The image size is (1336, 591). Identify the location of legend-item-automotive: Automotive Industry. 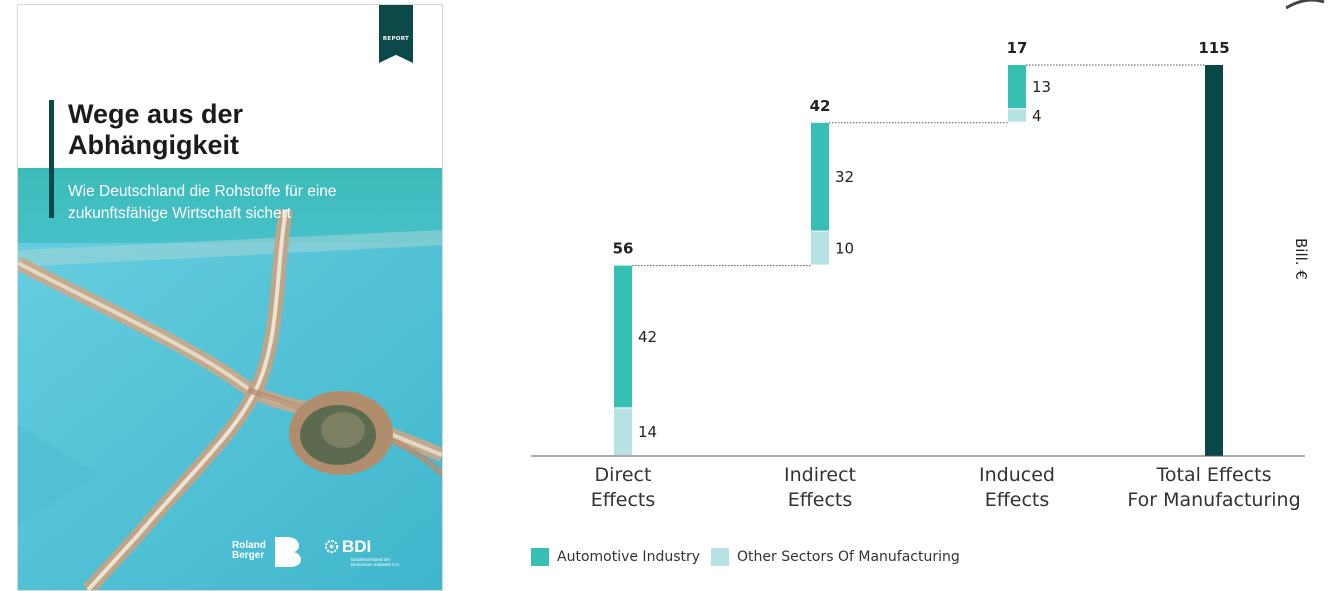
(615, 557).